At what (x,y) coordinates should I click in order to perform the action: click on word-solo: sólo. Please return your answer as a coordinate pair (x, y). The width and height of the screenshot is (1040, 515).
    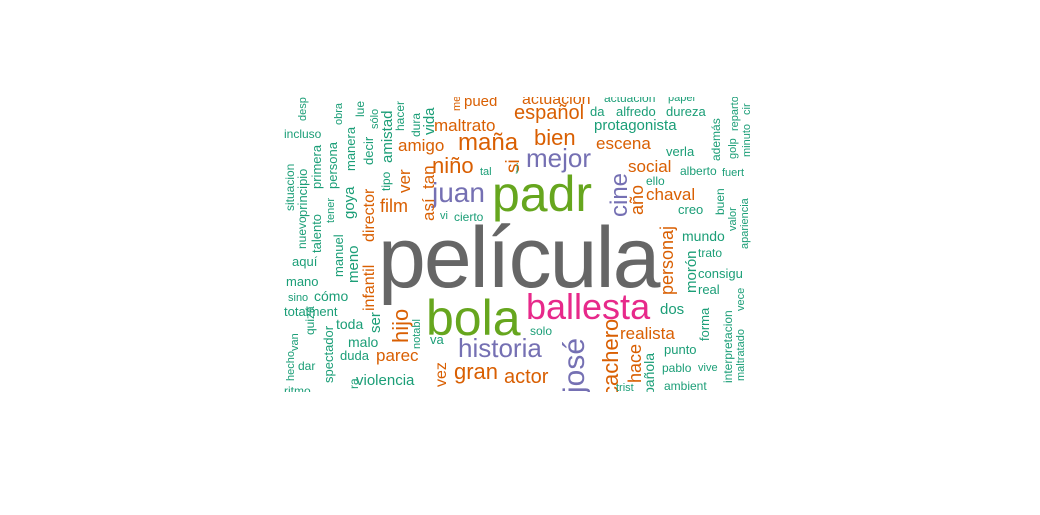
    Looking at the image, I should click on (375, 118).